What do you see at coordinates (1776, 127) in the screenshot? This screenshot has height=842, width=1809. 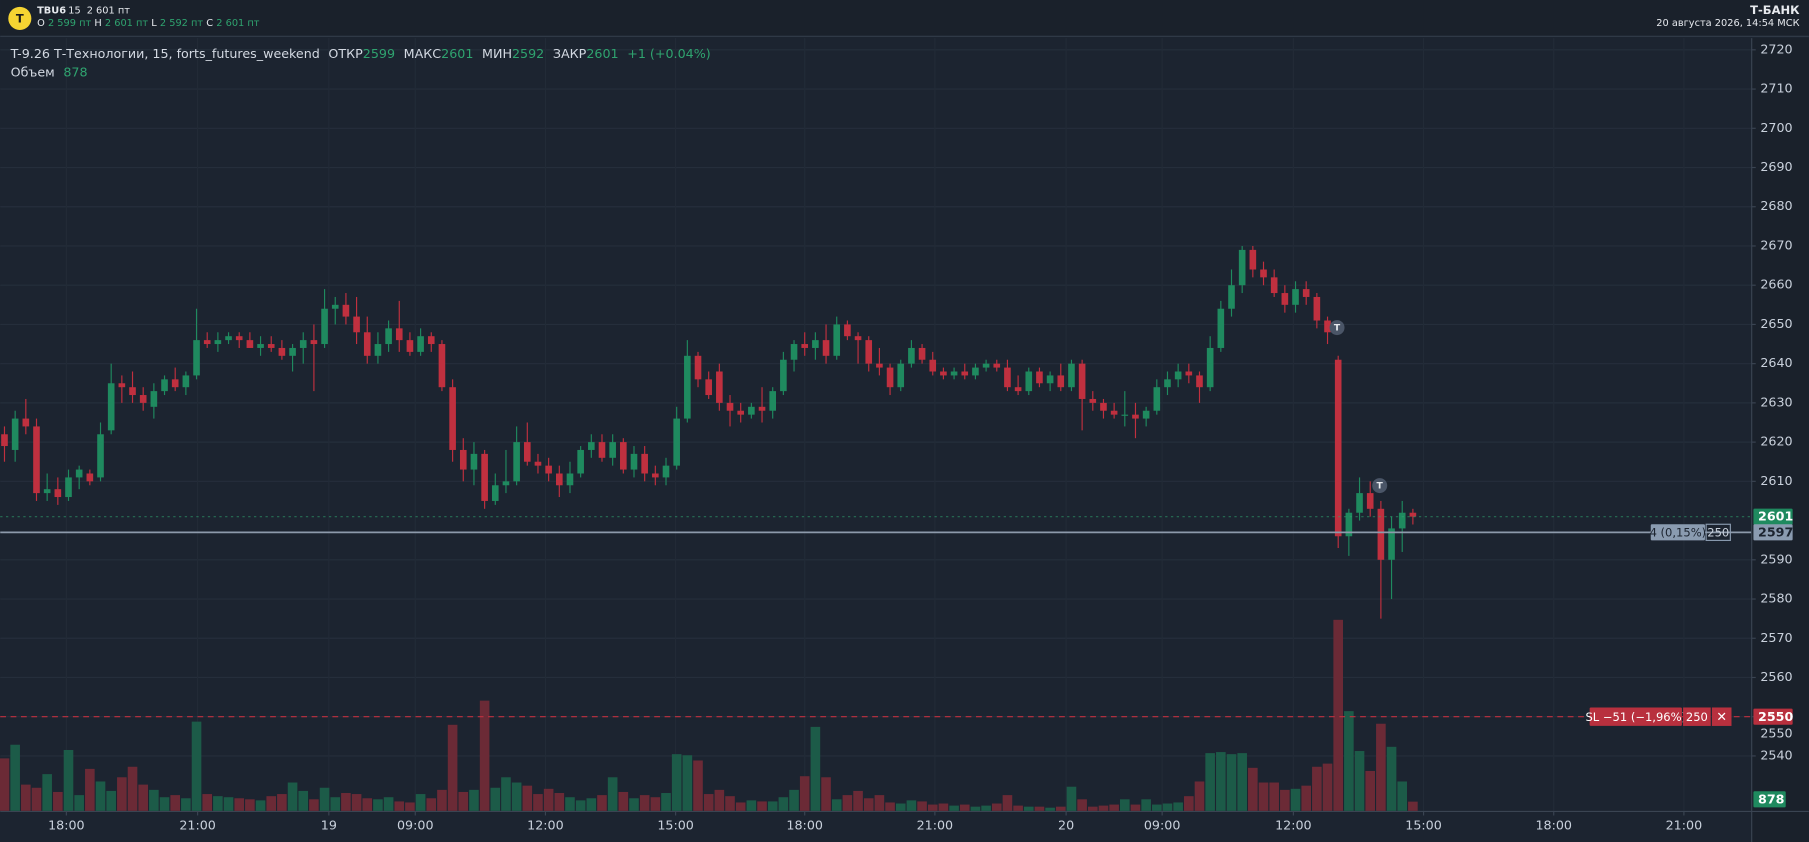 I see `y-tick-label: 2700` at bounding box center [1776, 127].